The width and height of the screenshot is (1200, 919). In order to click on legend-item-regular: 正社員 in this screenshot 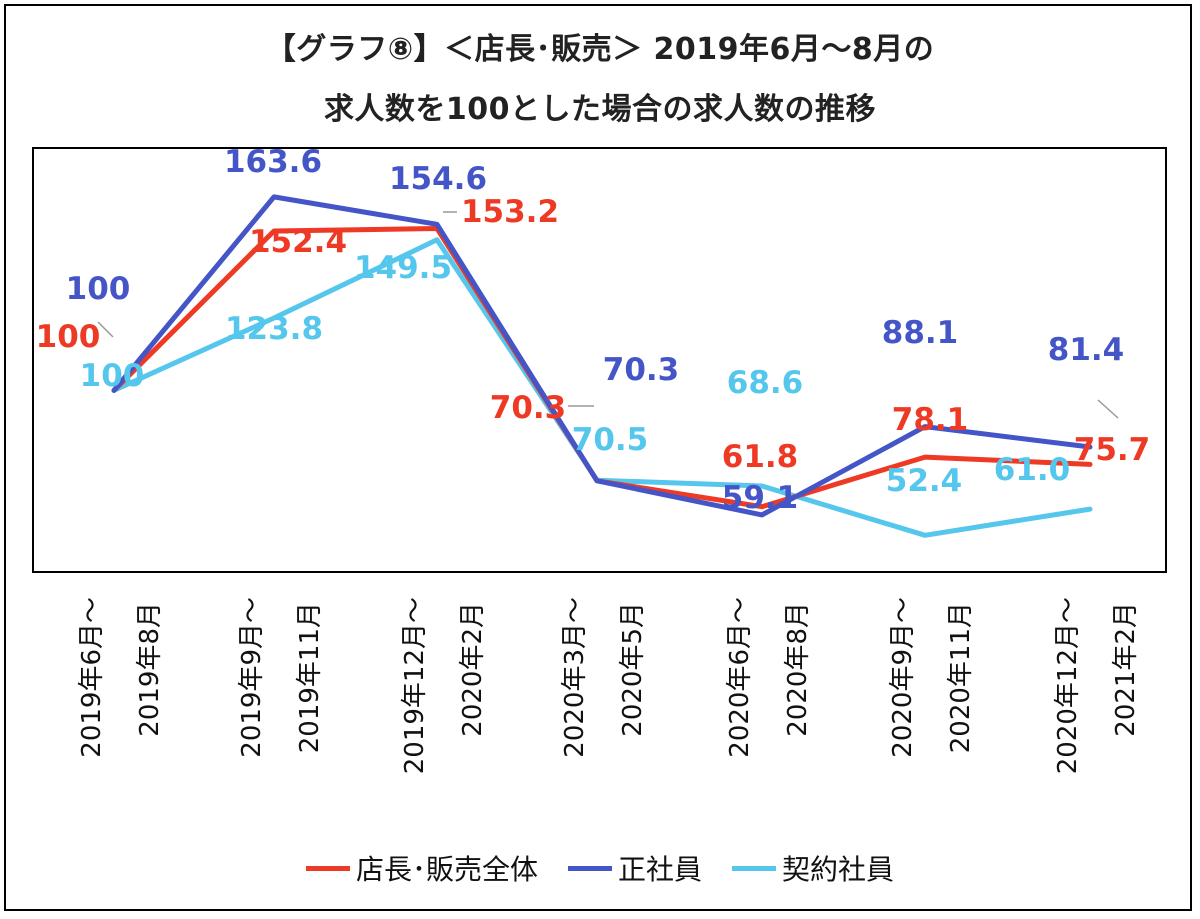, I will do `click(634, 868)`.